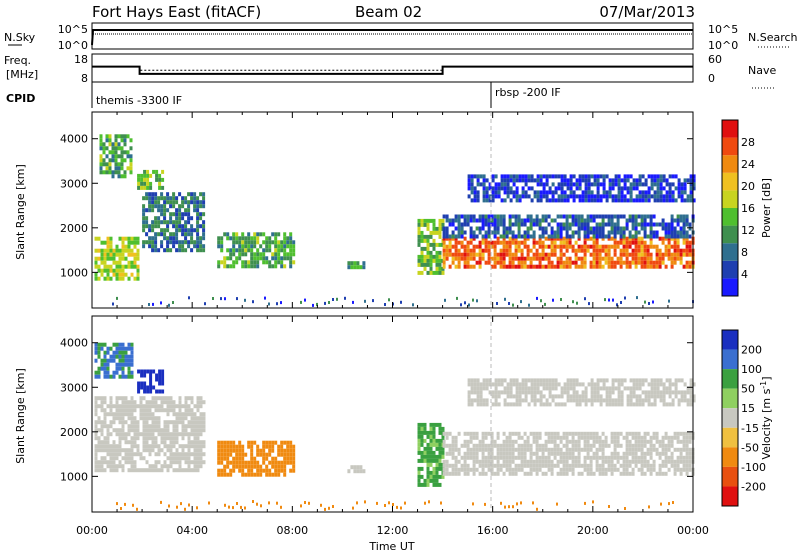 This screenshot has height=554, width=800. I want to click on power-ground-scatter, so click(277, 304).